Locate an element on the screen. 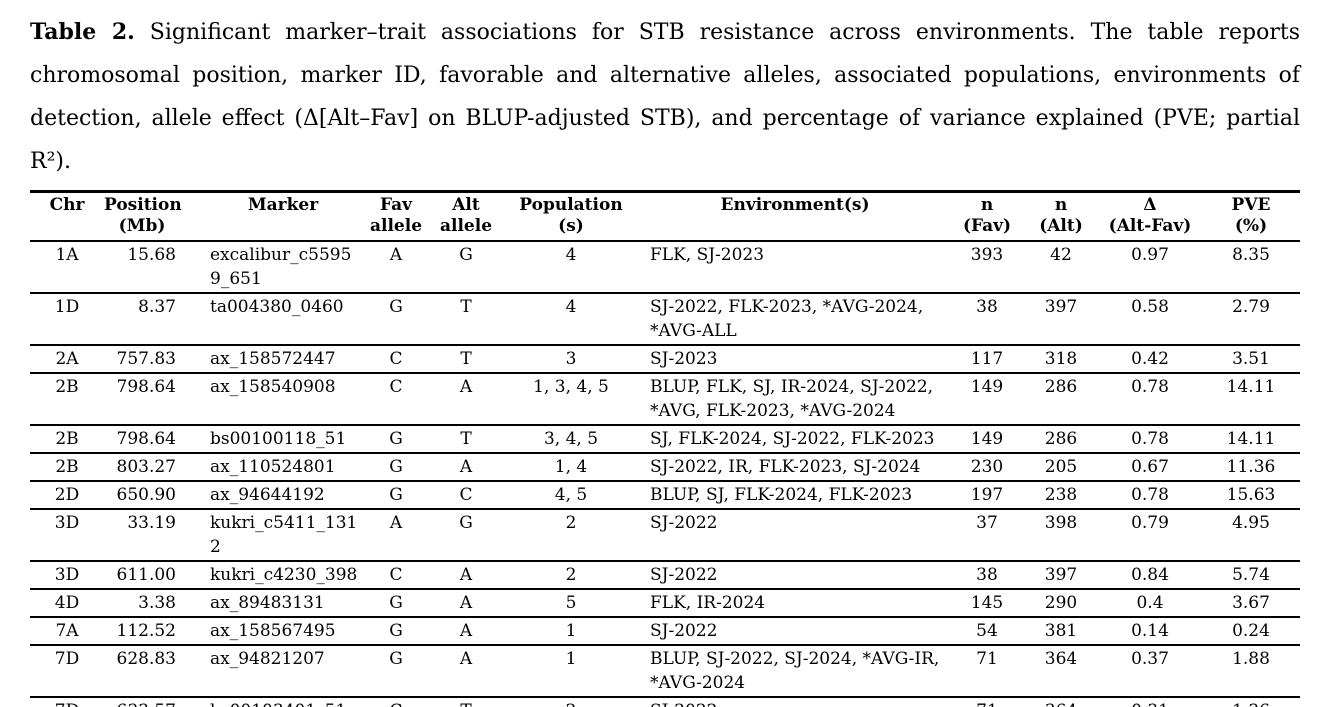 This screenshot has width=1329, height=707. col-header-line2: (s) is located at coordinates (571, 226).